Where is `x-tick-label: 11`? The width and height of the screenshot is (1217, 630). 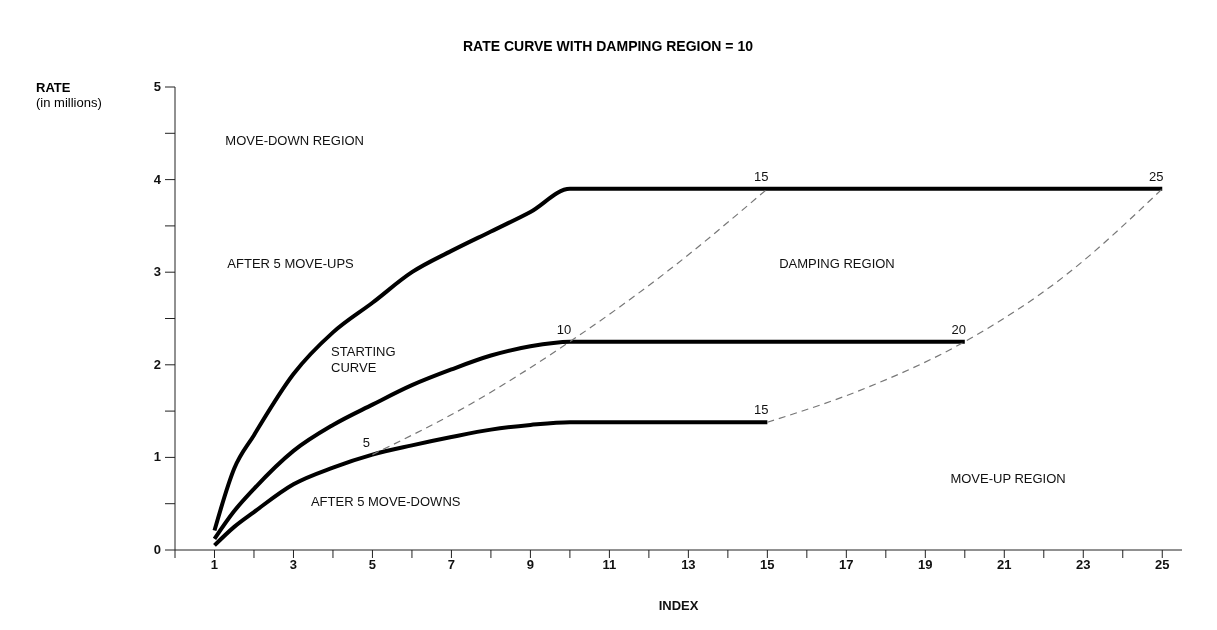
x-tick-label: 11 is located at coordinates (609, 565).